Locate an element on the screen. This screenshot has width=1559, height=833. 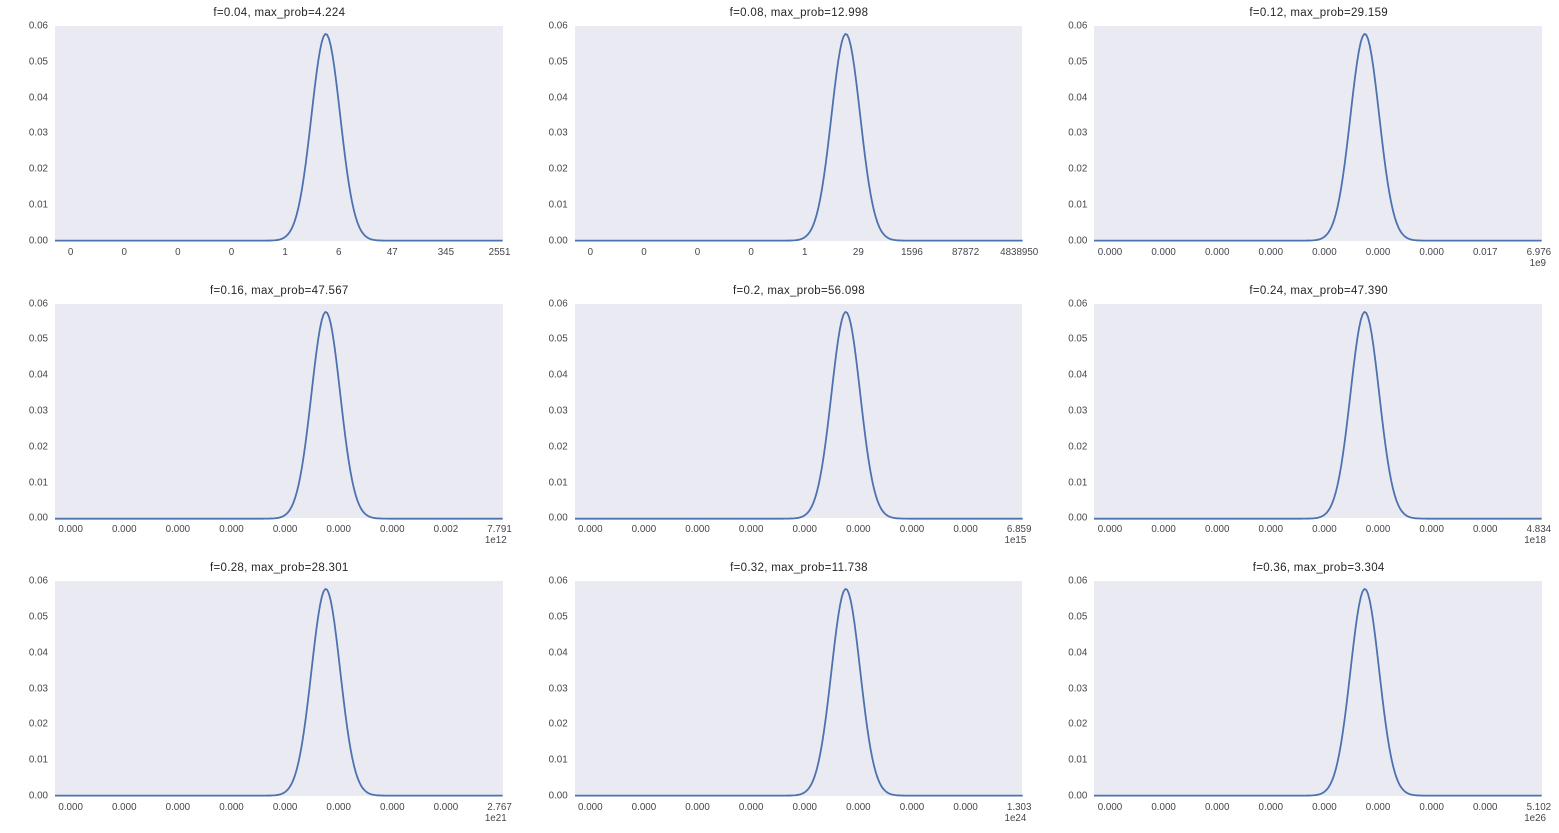
x-tick-label: 2551 is located at coordinates (499, 252).